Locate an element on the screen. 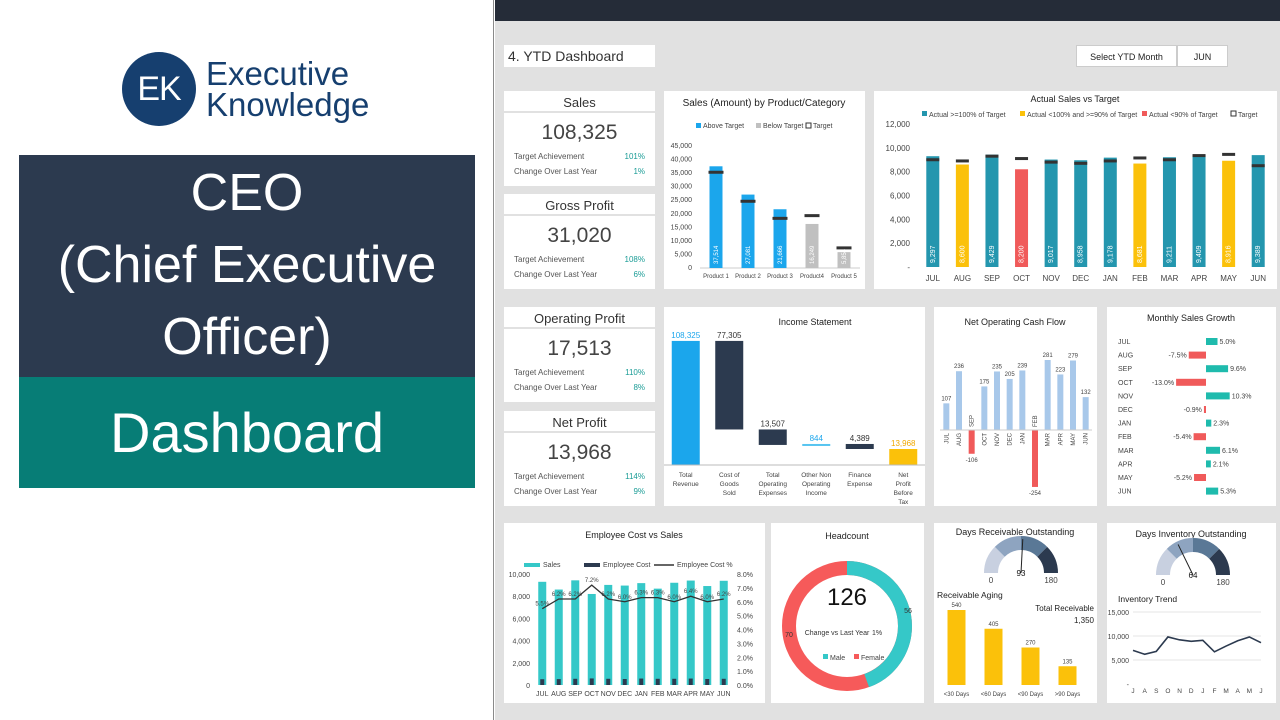  kpi-change-label: Change Over Last Year is located at coordinates (556, 491).